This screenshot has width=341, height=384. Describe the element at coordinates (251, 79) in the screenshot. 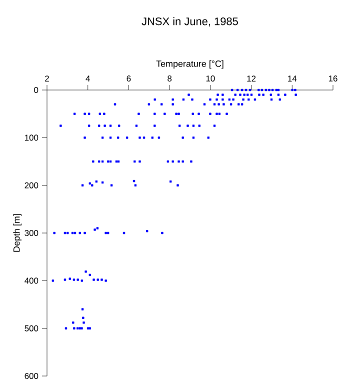

I see `x-tick-label: 12` at that location.